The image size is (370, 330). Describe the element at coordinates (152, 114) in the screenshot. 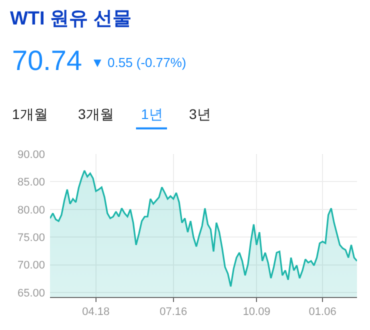

I see `text: 1년` at that location.